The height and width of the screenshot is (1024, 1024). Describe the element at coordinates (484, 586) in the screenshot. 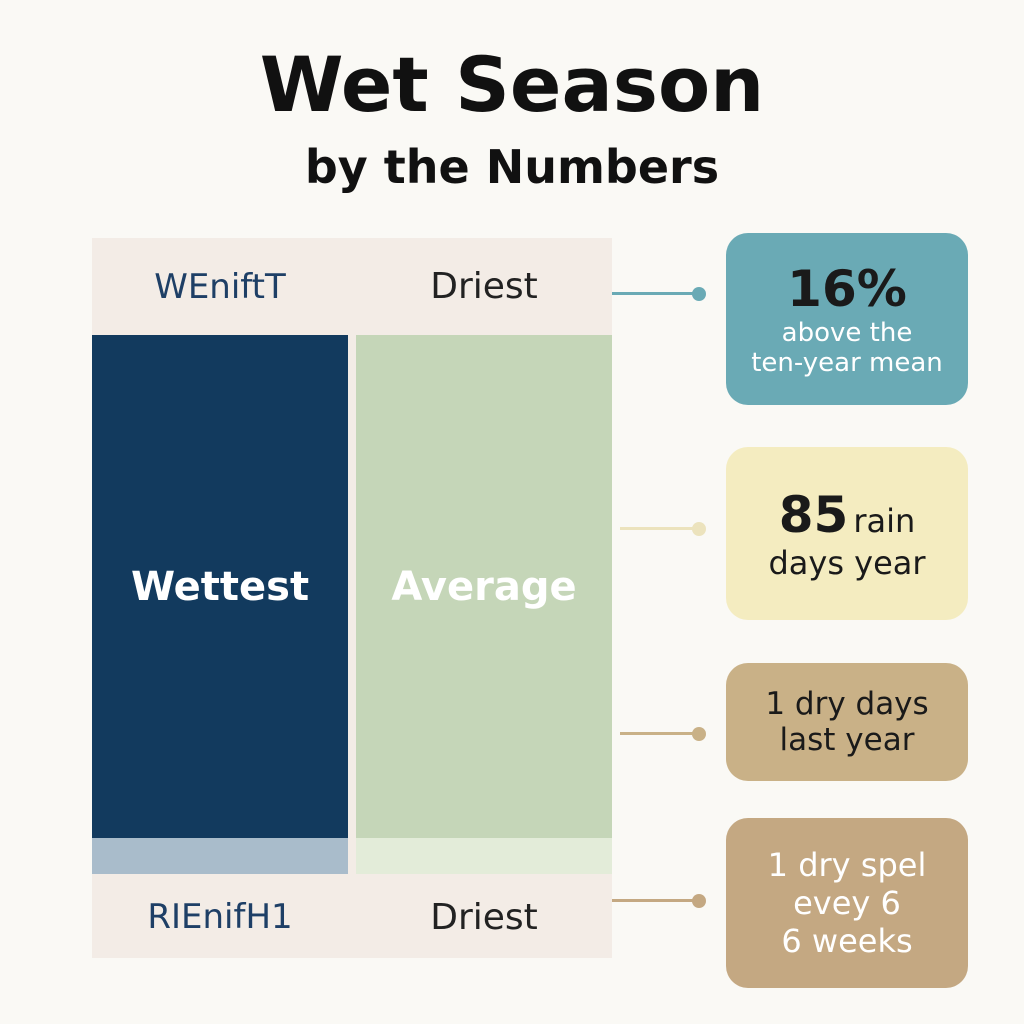

I see `average-block: Average` at that location.